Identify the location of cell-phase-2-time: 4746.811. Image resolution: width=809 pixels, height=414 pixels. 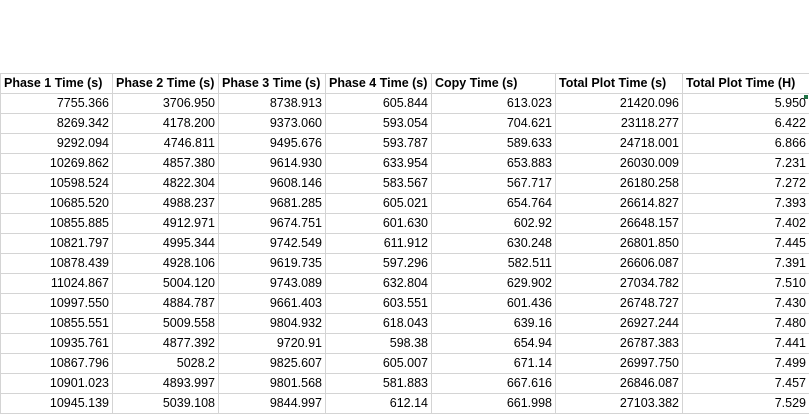
(165, 143).